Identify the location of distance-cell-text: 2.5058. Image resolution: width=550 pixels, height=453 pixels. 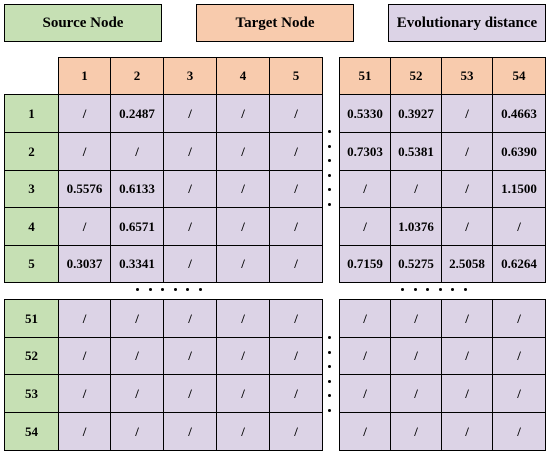
(467, 263).